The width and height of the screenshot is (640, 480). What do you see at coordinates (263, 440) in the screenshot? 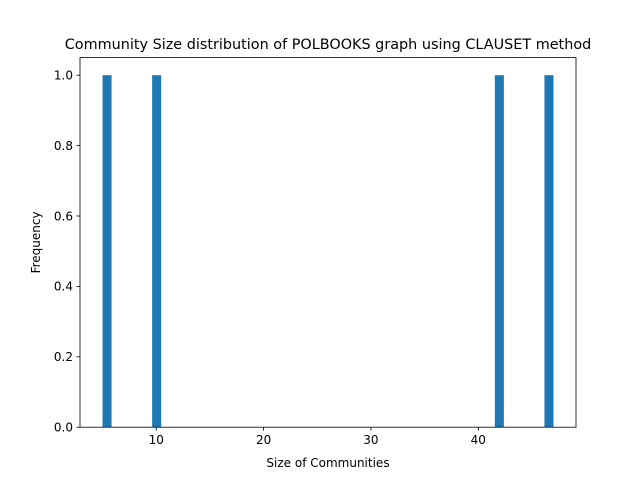
I see `x-tick-label: 20` at bounding box center [263, 440].